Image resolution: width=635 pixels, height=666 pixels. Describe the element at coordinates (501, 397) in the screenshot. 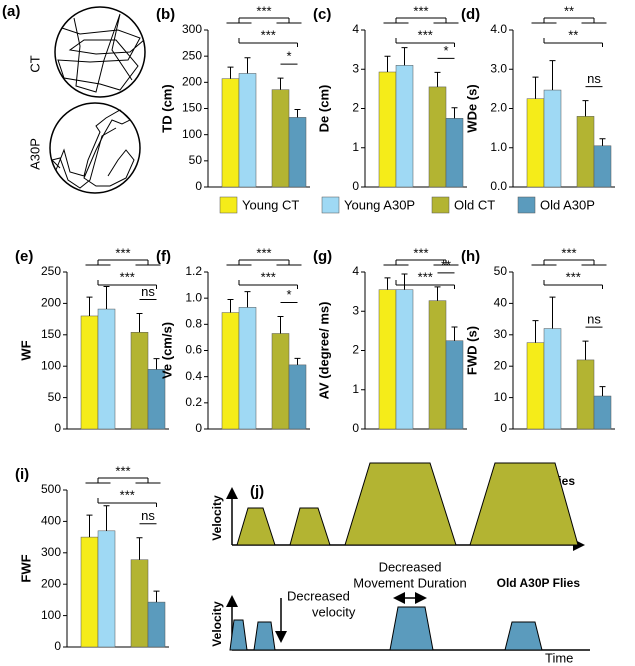

I see `y-tick-label: 10` at that location.